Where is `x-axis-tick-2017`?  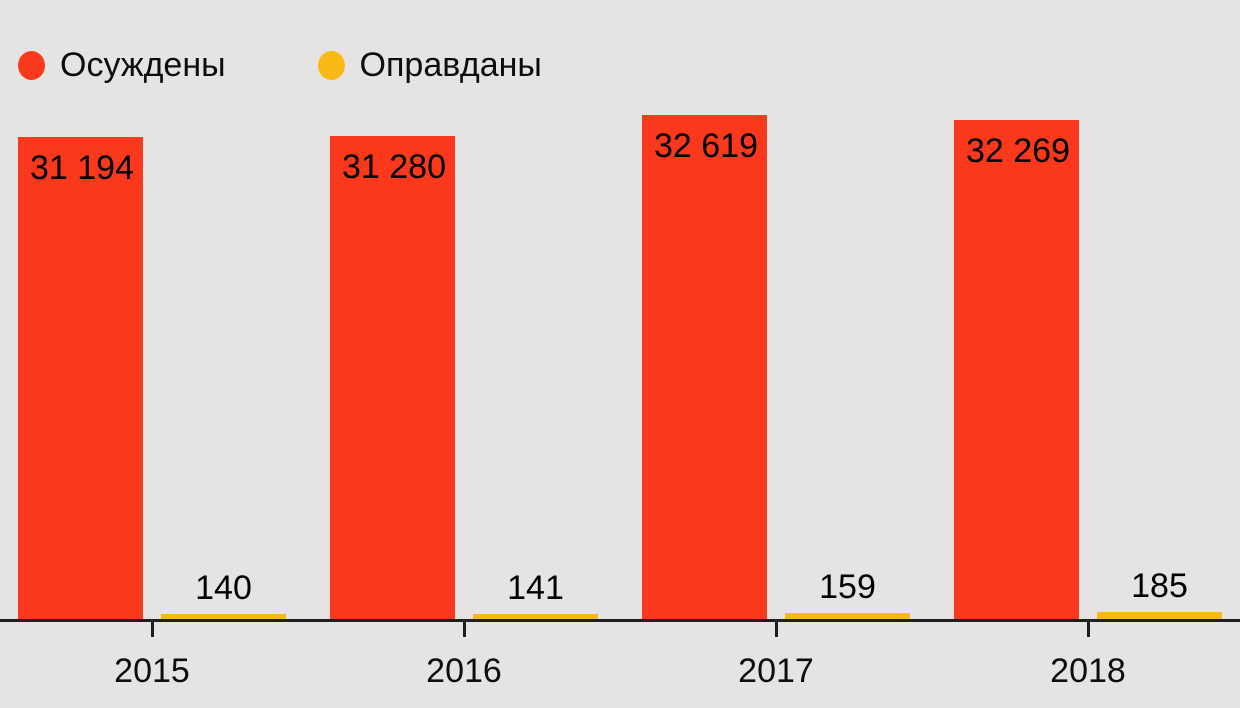
x-axis-tick-2017 is located at coordinates (776, 629).